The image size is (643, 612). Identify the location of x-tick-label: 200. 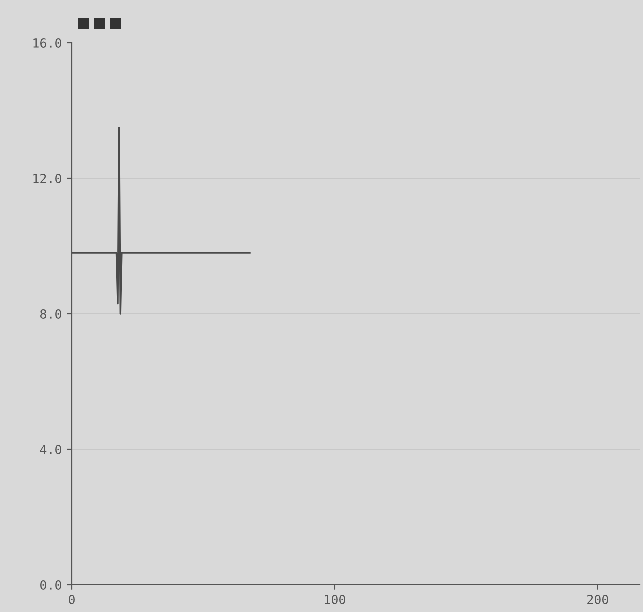
(598, 599).